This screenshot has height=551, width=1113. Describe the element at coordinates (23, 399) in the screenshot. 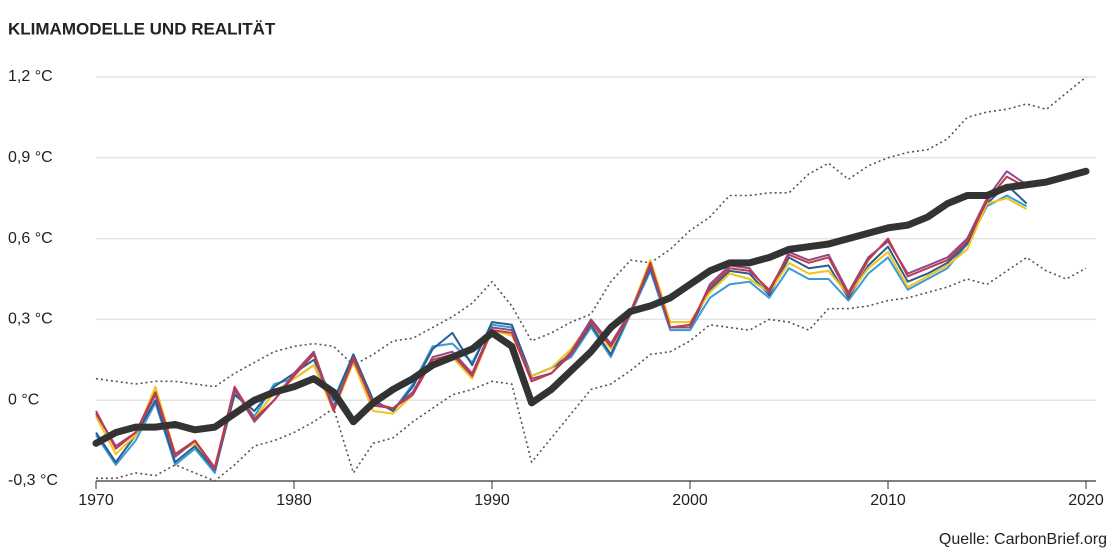

I see `y-tick-label: 0 °C` at that location.